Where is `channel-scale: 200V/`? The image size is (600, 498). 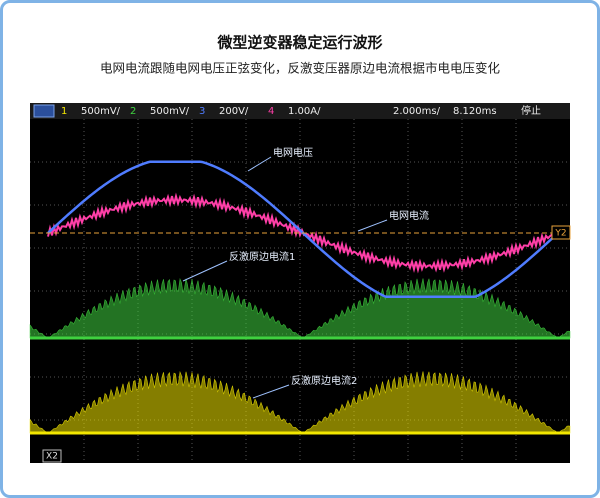
channel-scale: 200V/ is located at coordinates (234, 111).